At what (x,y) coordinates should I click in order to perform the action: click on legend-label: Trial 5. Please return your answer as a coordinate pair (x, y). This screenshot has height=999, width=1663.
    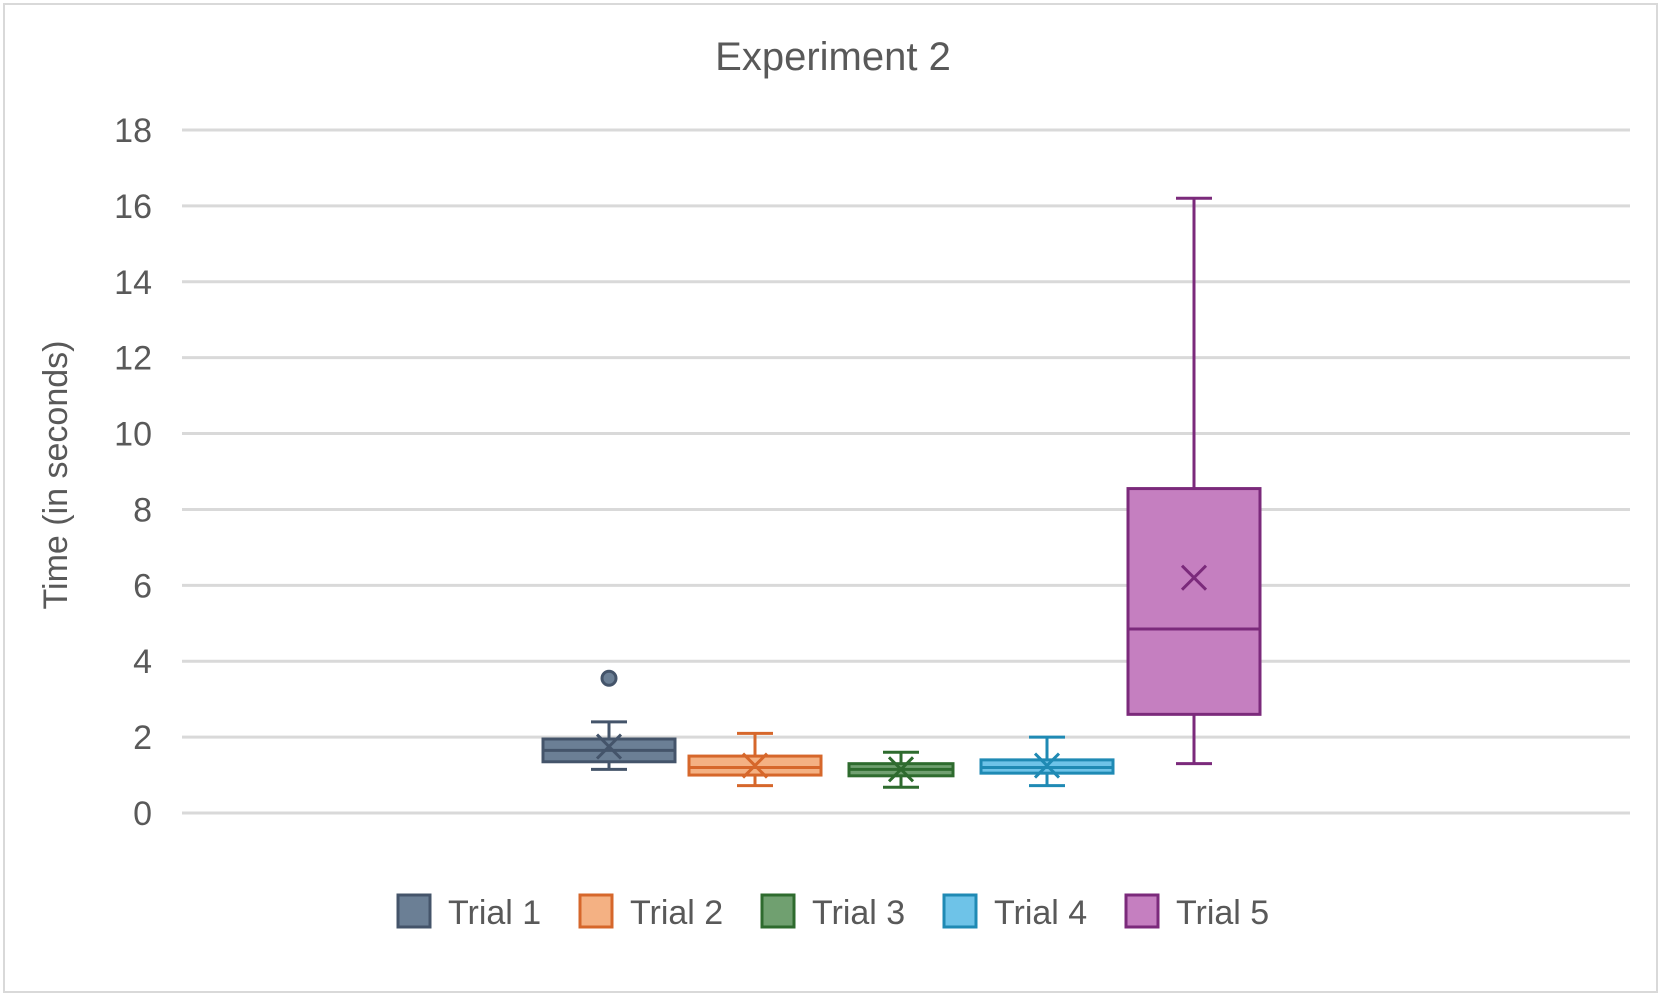
    Looking at the image, I should click on (1222, 913).